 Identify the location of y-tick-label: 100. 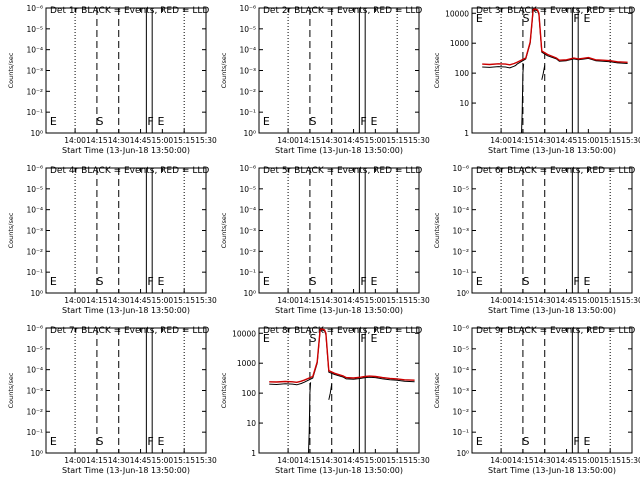
(249, 393).